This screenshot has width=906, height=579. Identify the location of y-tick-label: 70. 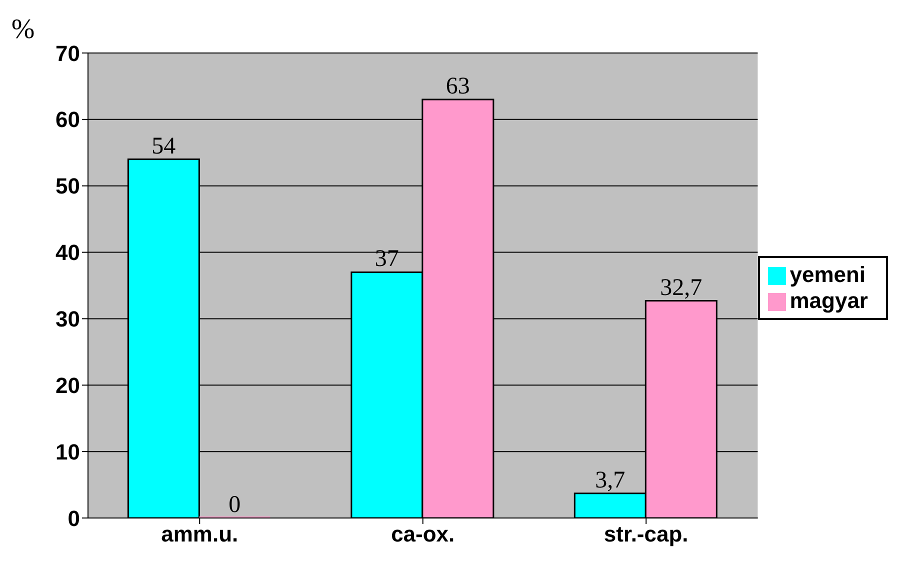
(68, 53).